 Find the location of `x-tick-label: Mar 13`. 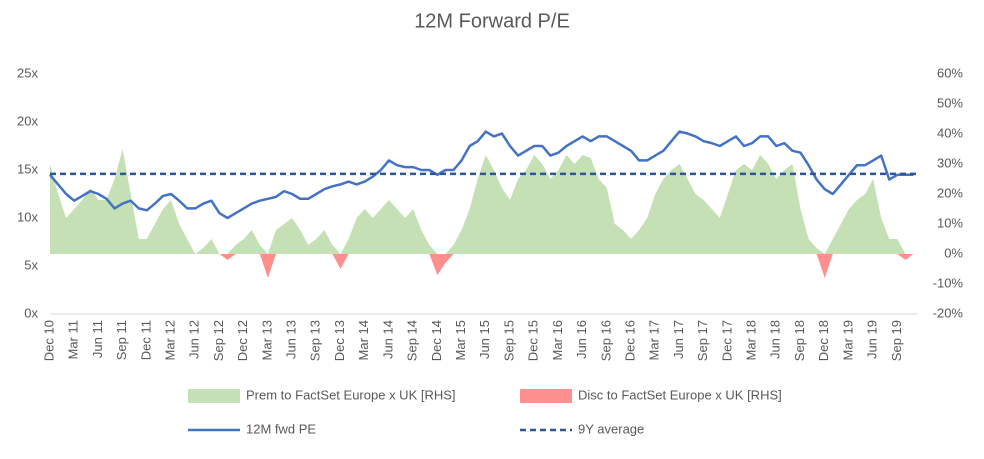

x-tick-label: Mar 13 is located at coordinates (266, 340).